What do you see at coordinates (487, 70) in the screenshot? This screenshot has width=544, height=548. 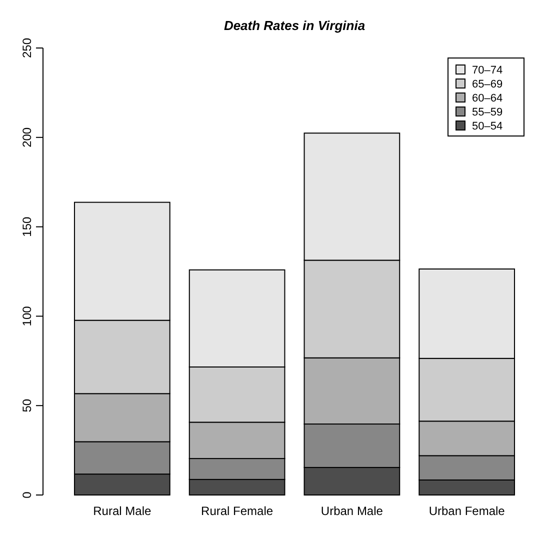 I see `legend-label: 70–74` at bounding box center [487, 70].